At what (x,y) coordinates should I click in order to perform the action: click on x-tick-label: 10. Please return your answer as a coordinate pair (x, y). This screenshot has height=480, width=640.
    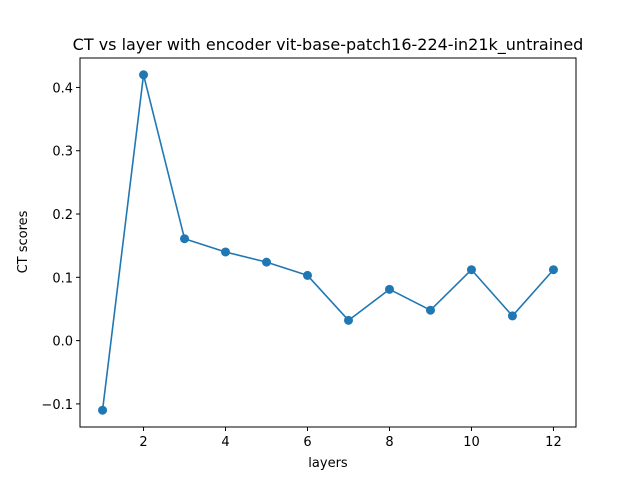
    Looking at the image, I should click on (471, 442).